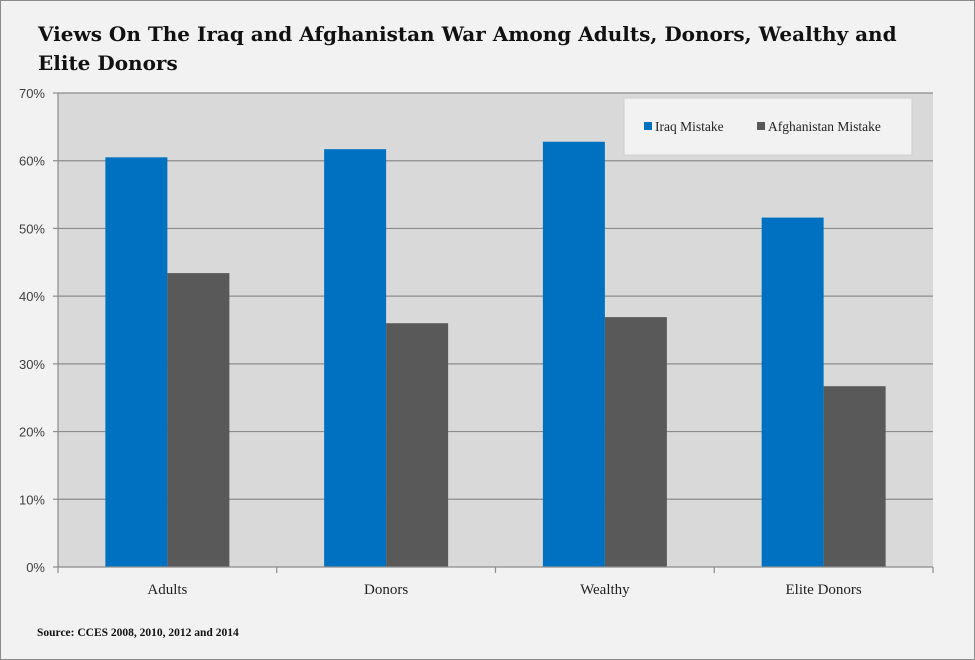 Image resolution: width=975 pixels, height=660 pixels. Describe the element at coordinates (138, 633) in the screenshot. I see `source-note: Source: CCES 2008, 2010, 2012 and 2014` at that location.